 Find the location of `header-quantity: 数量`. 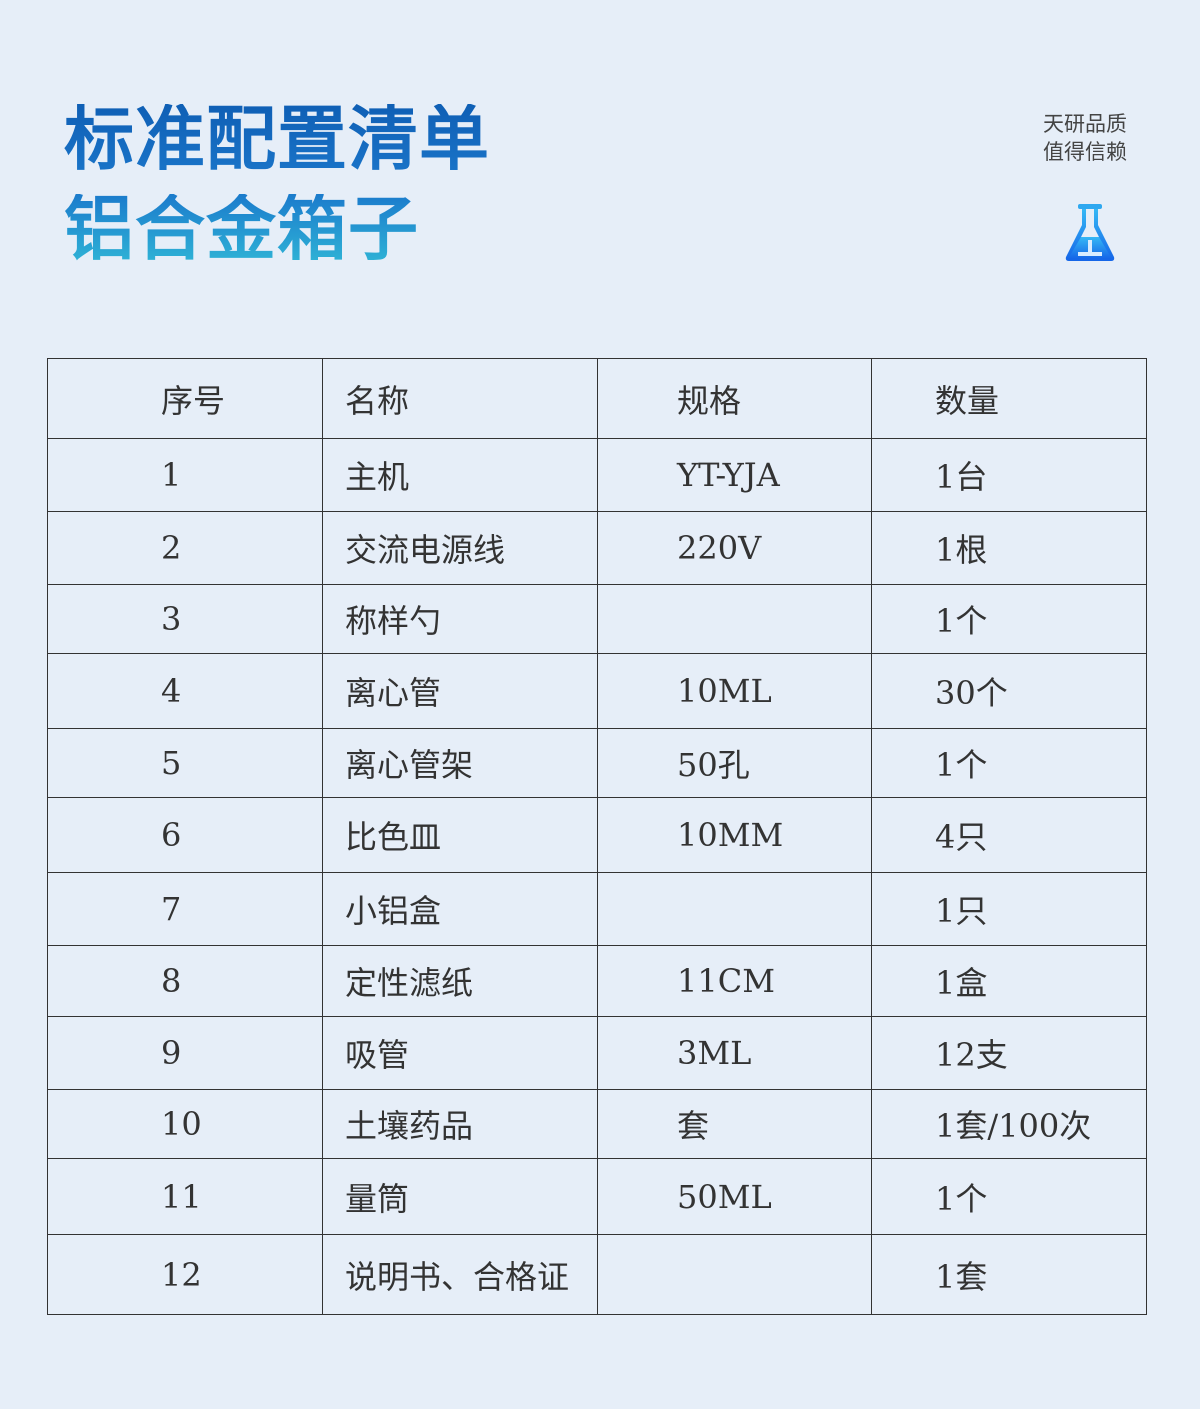

header-quantity: 数量 is located at coordinates (1009, 398).